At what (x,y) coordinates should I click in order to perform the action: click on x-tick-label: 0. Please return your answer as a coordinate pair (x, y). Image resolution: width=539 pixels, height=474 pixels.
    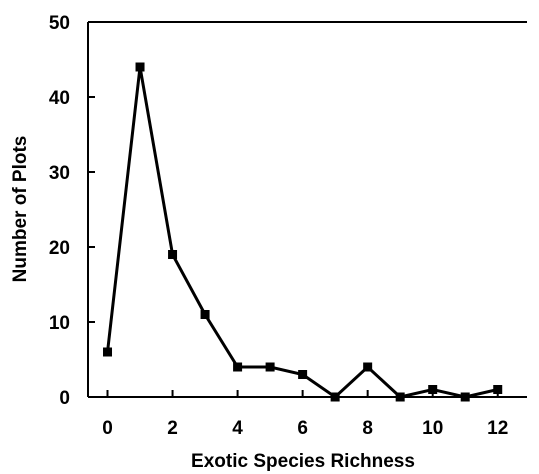
    Looking at the image, I should click on (107, 428).